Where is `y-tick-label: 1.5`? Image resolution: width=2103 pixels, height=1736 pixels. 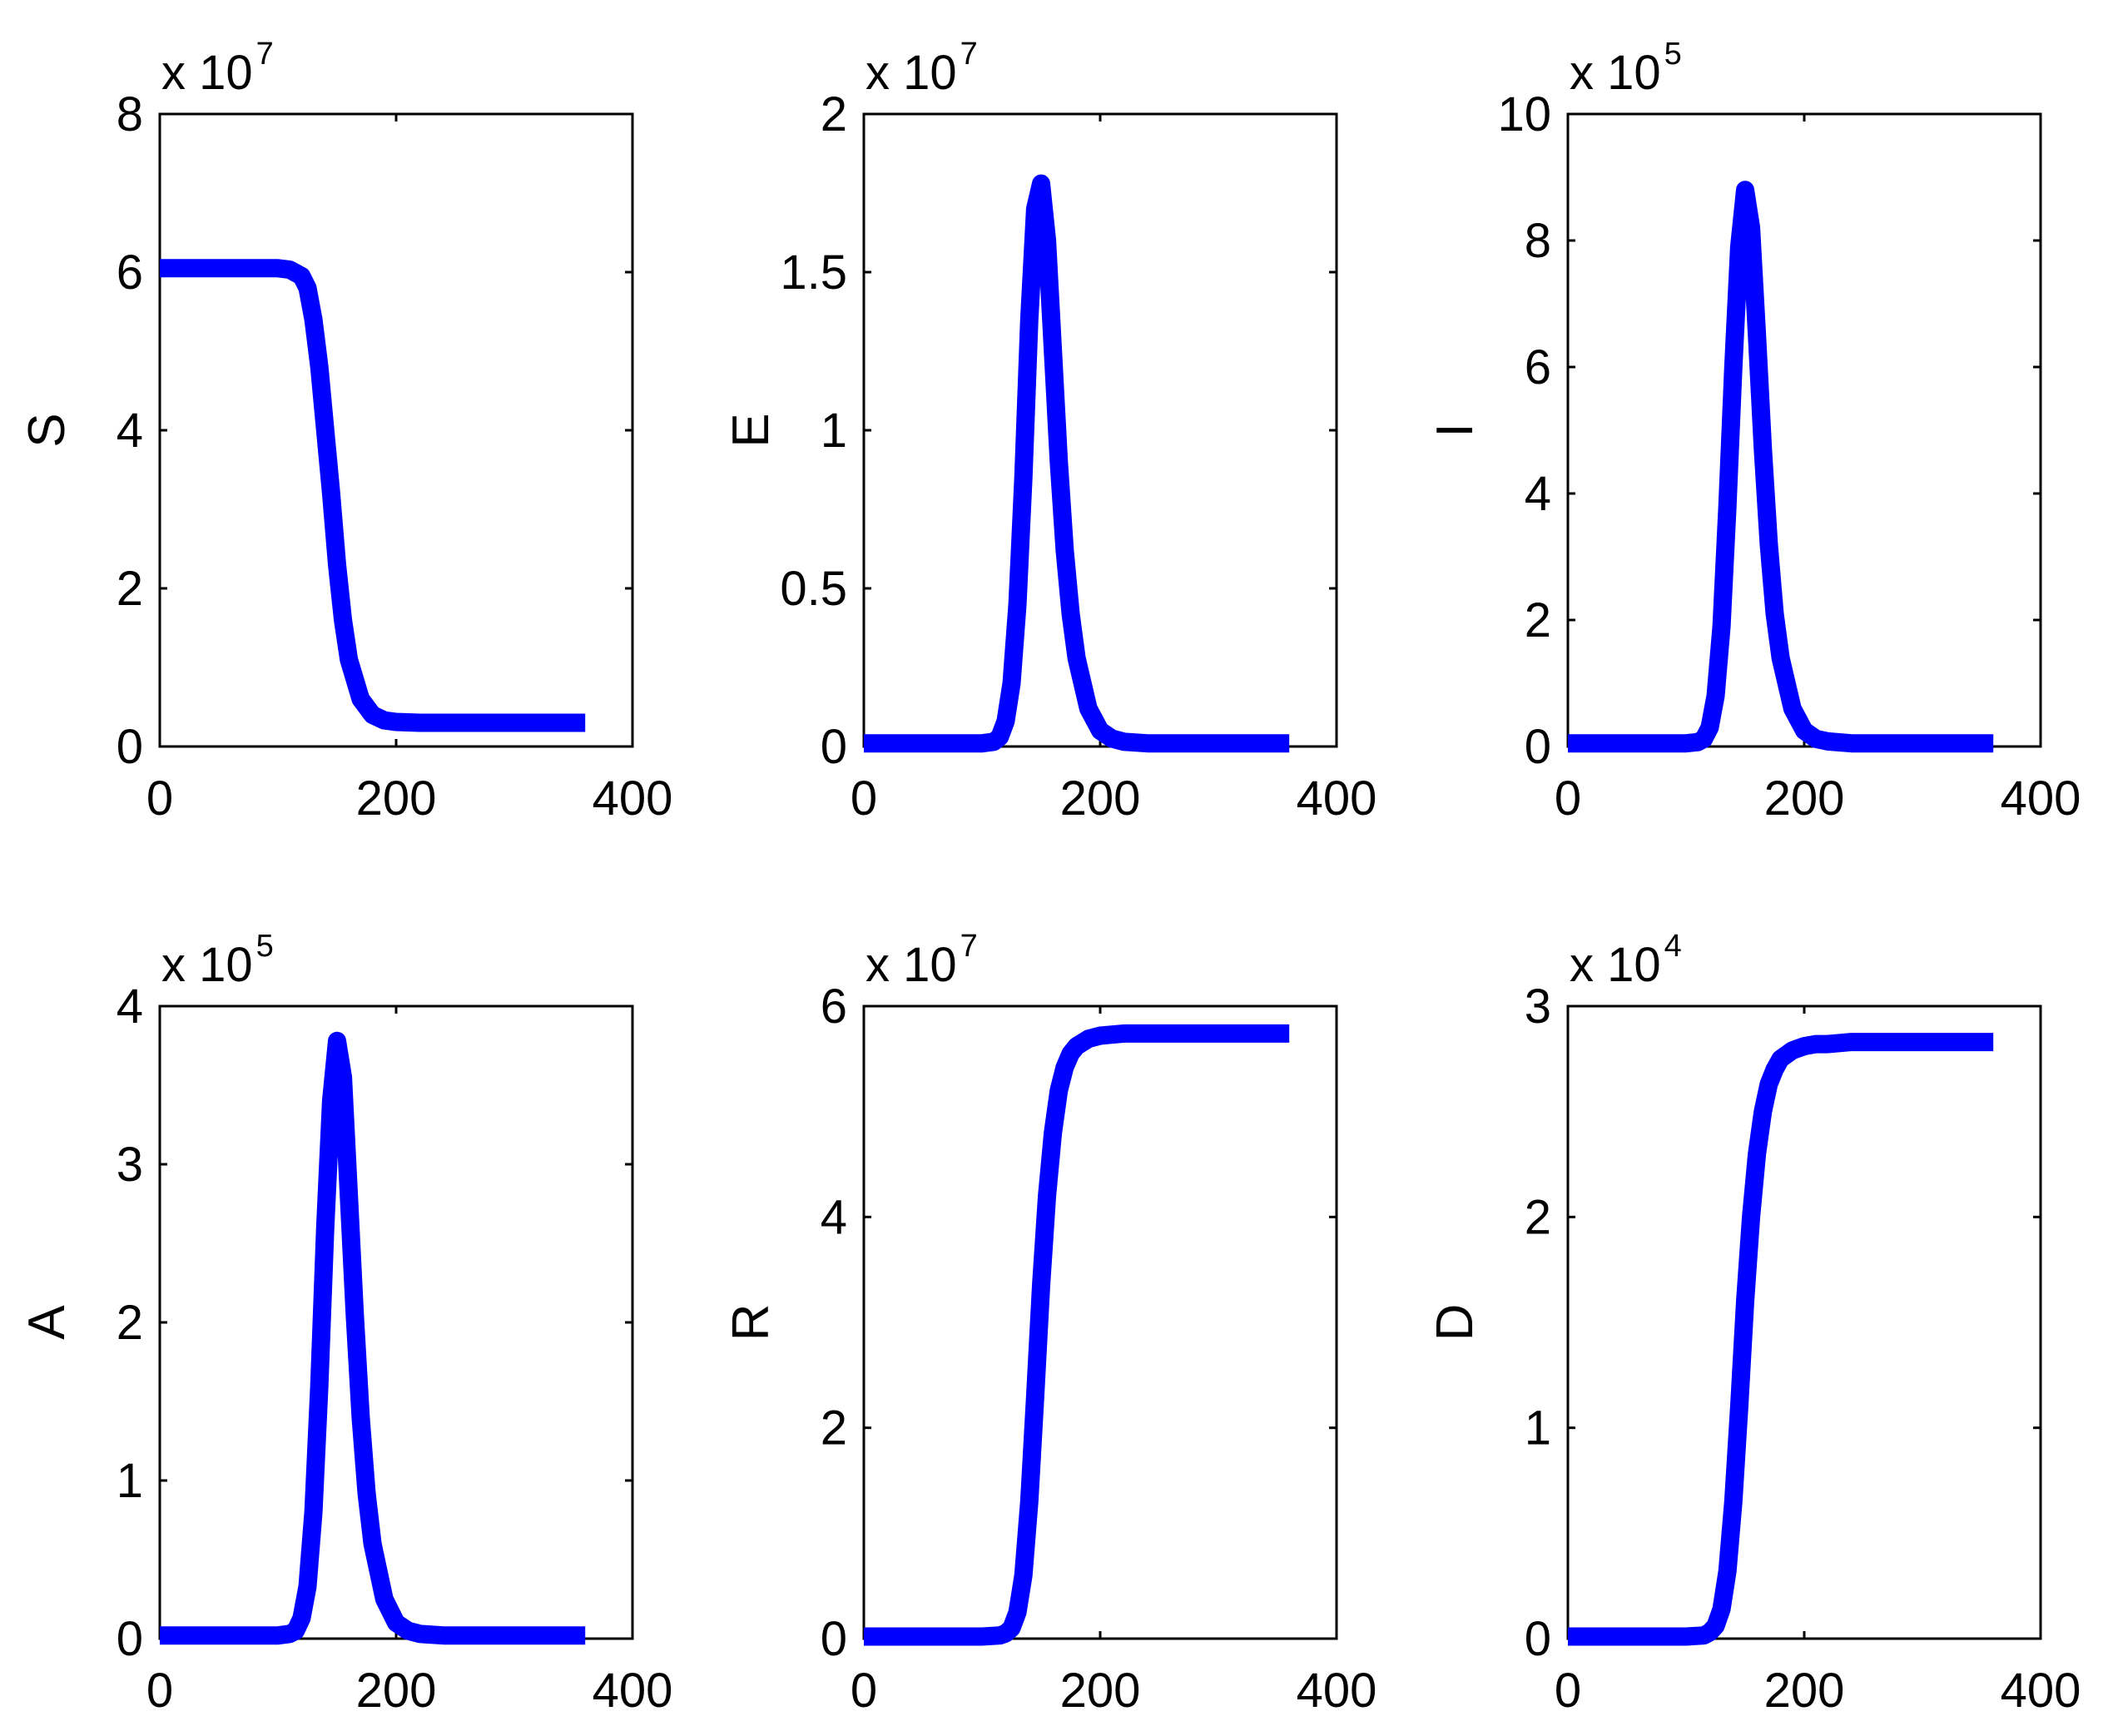 y-tick-label: 1.5 is located at coordinates (813, 273).